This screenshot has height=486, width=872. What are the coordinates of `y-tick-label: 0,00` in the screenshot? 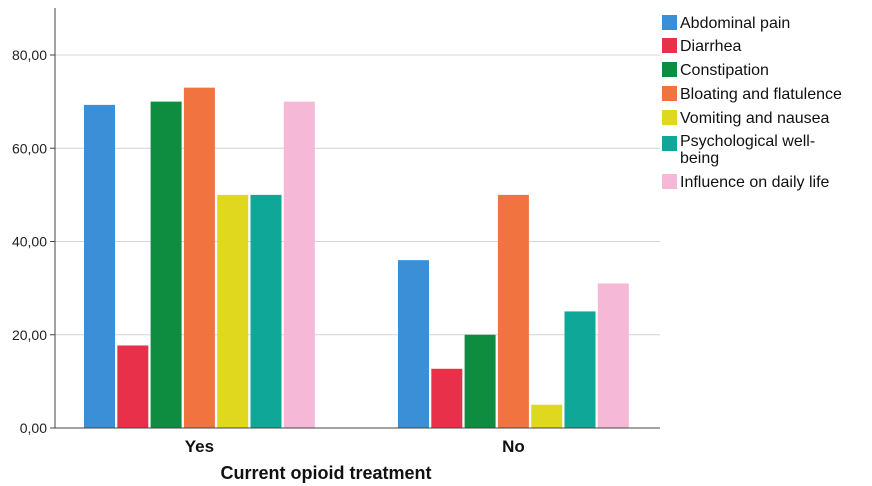 It's located at (33, 428).